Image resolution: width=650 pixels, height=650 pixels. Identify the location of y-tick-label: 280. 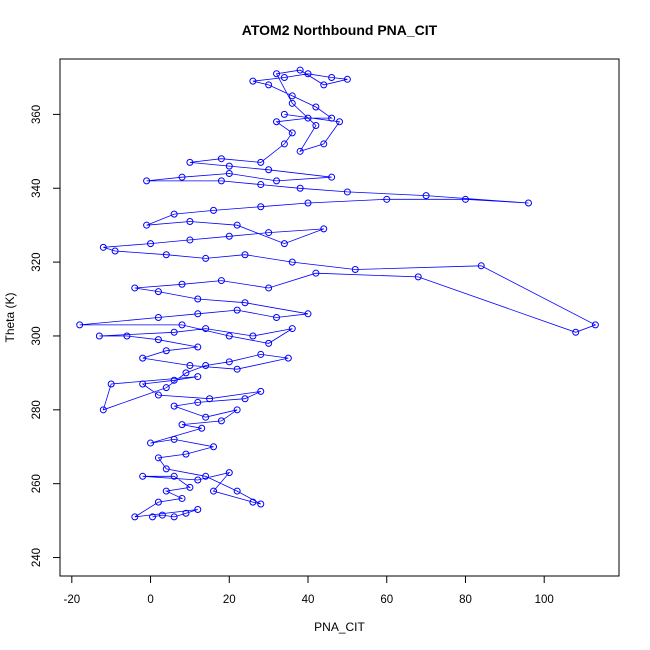
(37, 409).